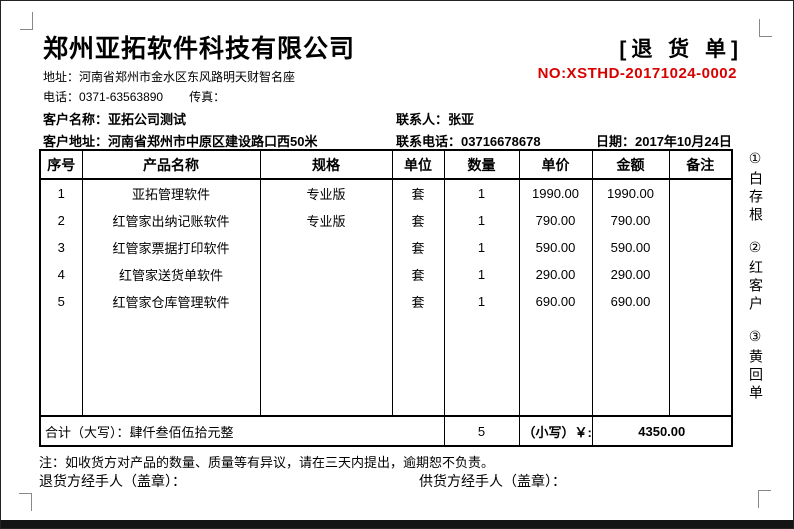 This screenshot has height=529, width=794. I want to click on customer-address-label: 客户地址：, so click(76, 141).